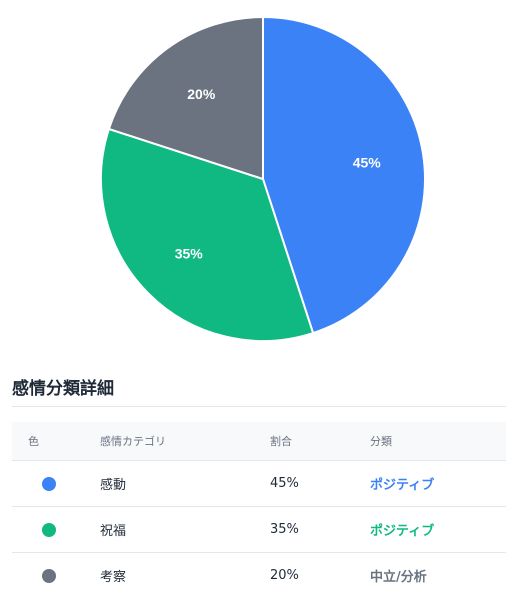 The image size is (506, 598). I want to click on slice-label-2: 35%, so click(189, 253).